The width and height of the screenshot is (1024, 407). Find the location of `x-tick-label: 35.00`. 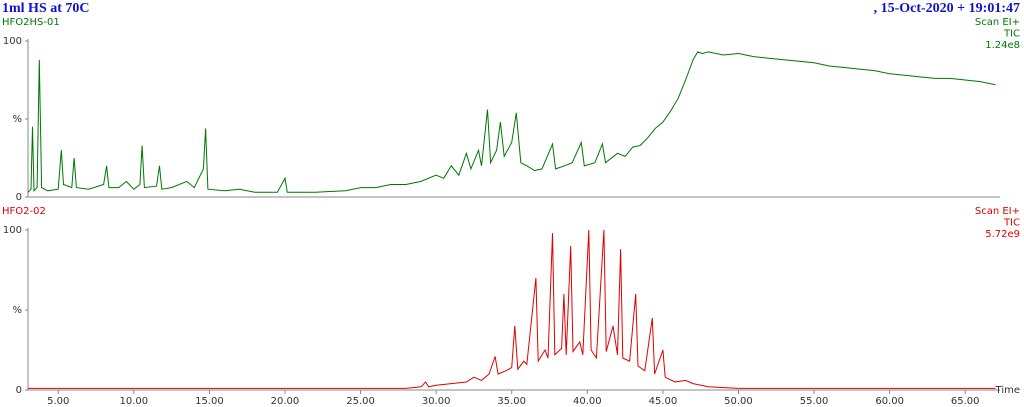

x-tick-label: 35.00 is located at coordinates (511, 401).